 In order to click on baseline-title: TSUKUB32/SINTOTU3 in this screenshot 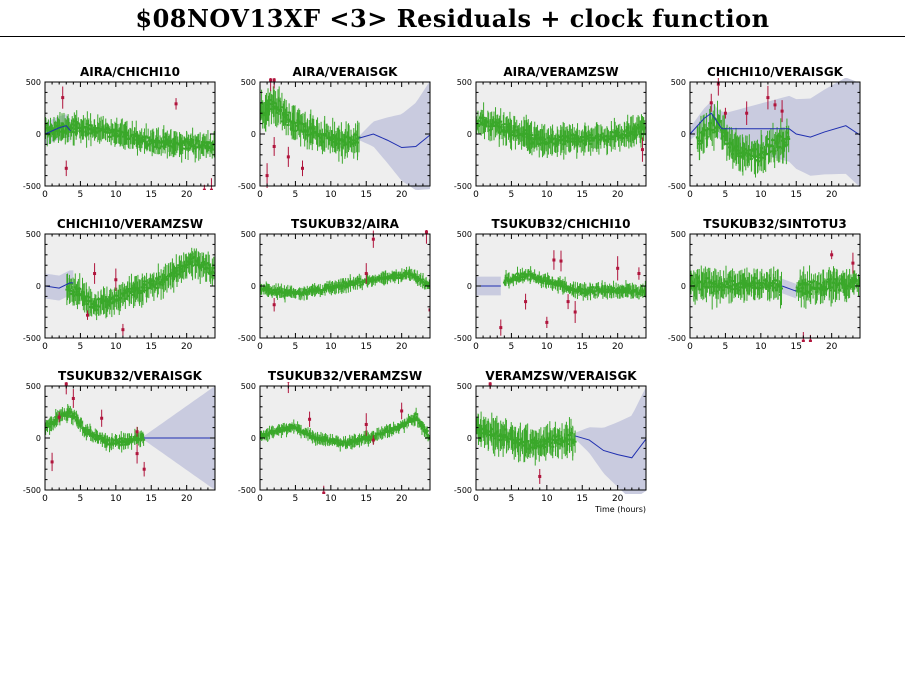, I will do `click(774, 224)`.